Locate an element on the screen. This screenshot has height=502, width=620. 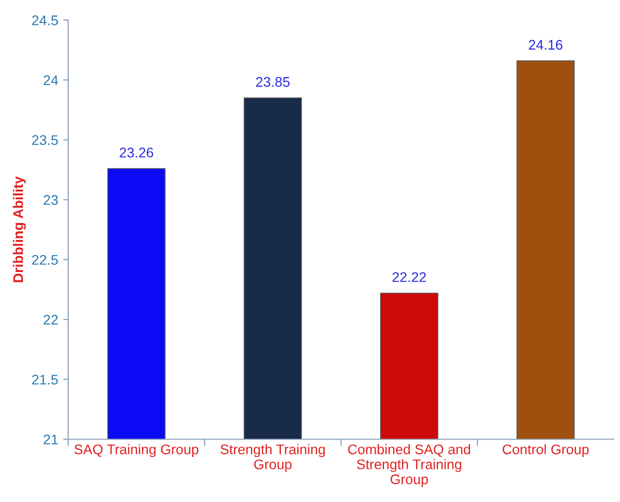
y-tick-label: 22.5 is located at coordinates (45, 259).